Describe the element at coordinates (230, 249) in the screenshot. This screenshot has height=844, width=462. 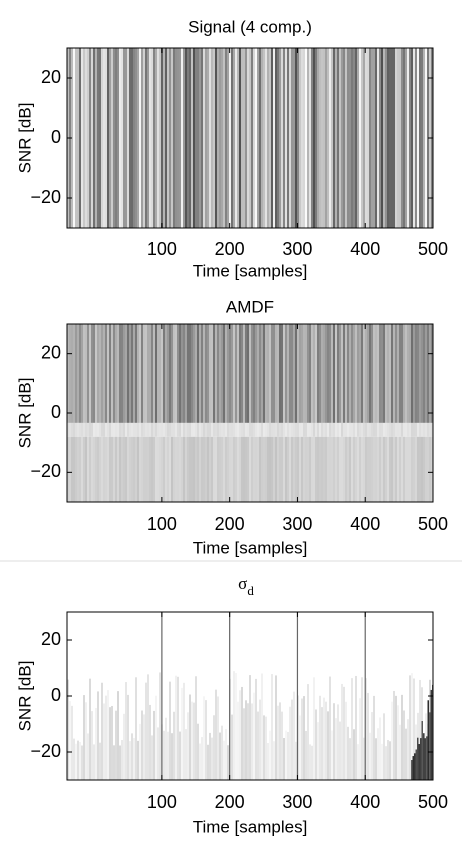
I see `x-tick-label: 200` at that location.